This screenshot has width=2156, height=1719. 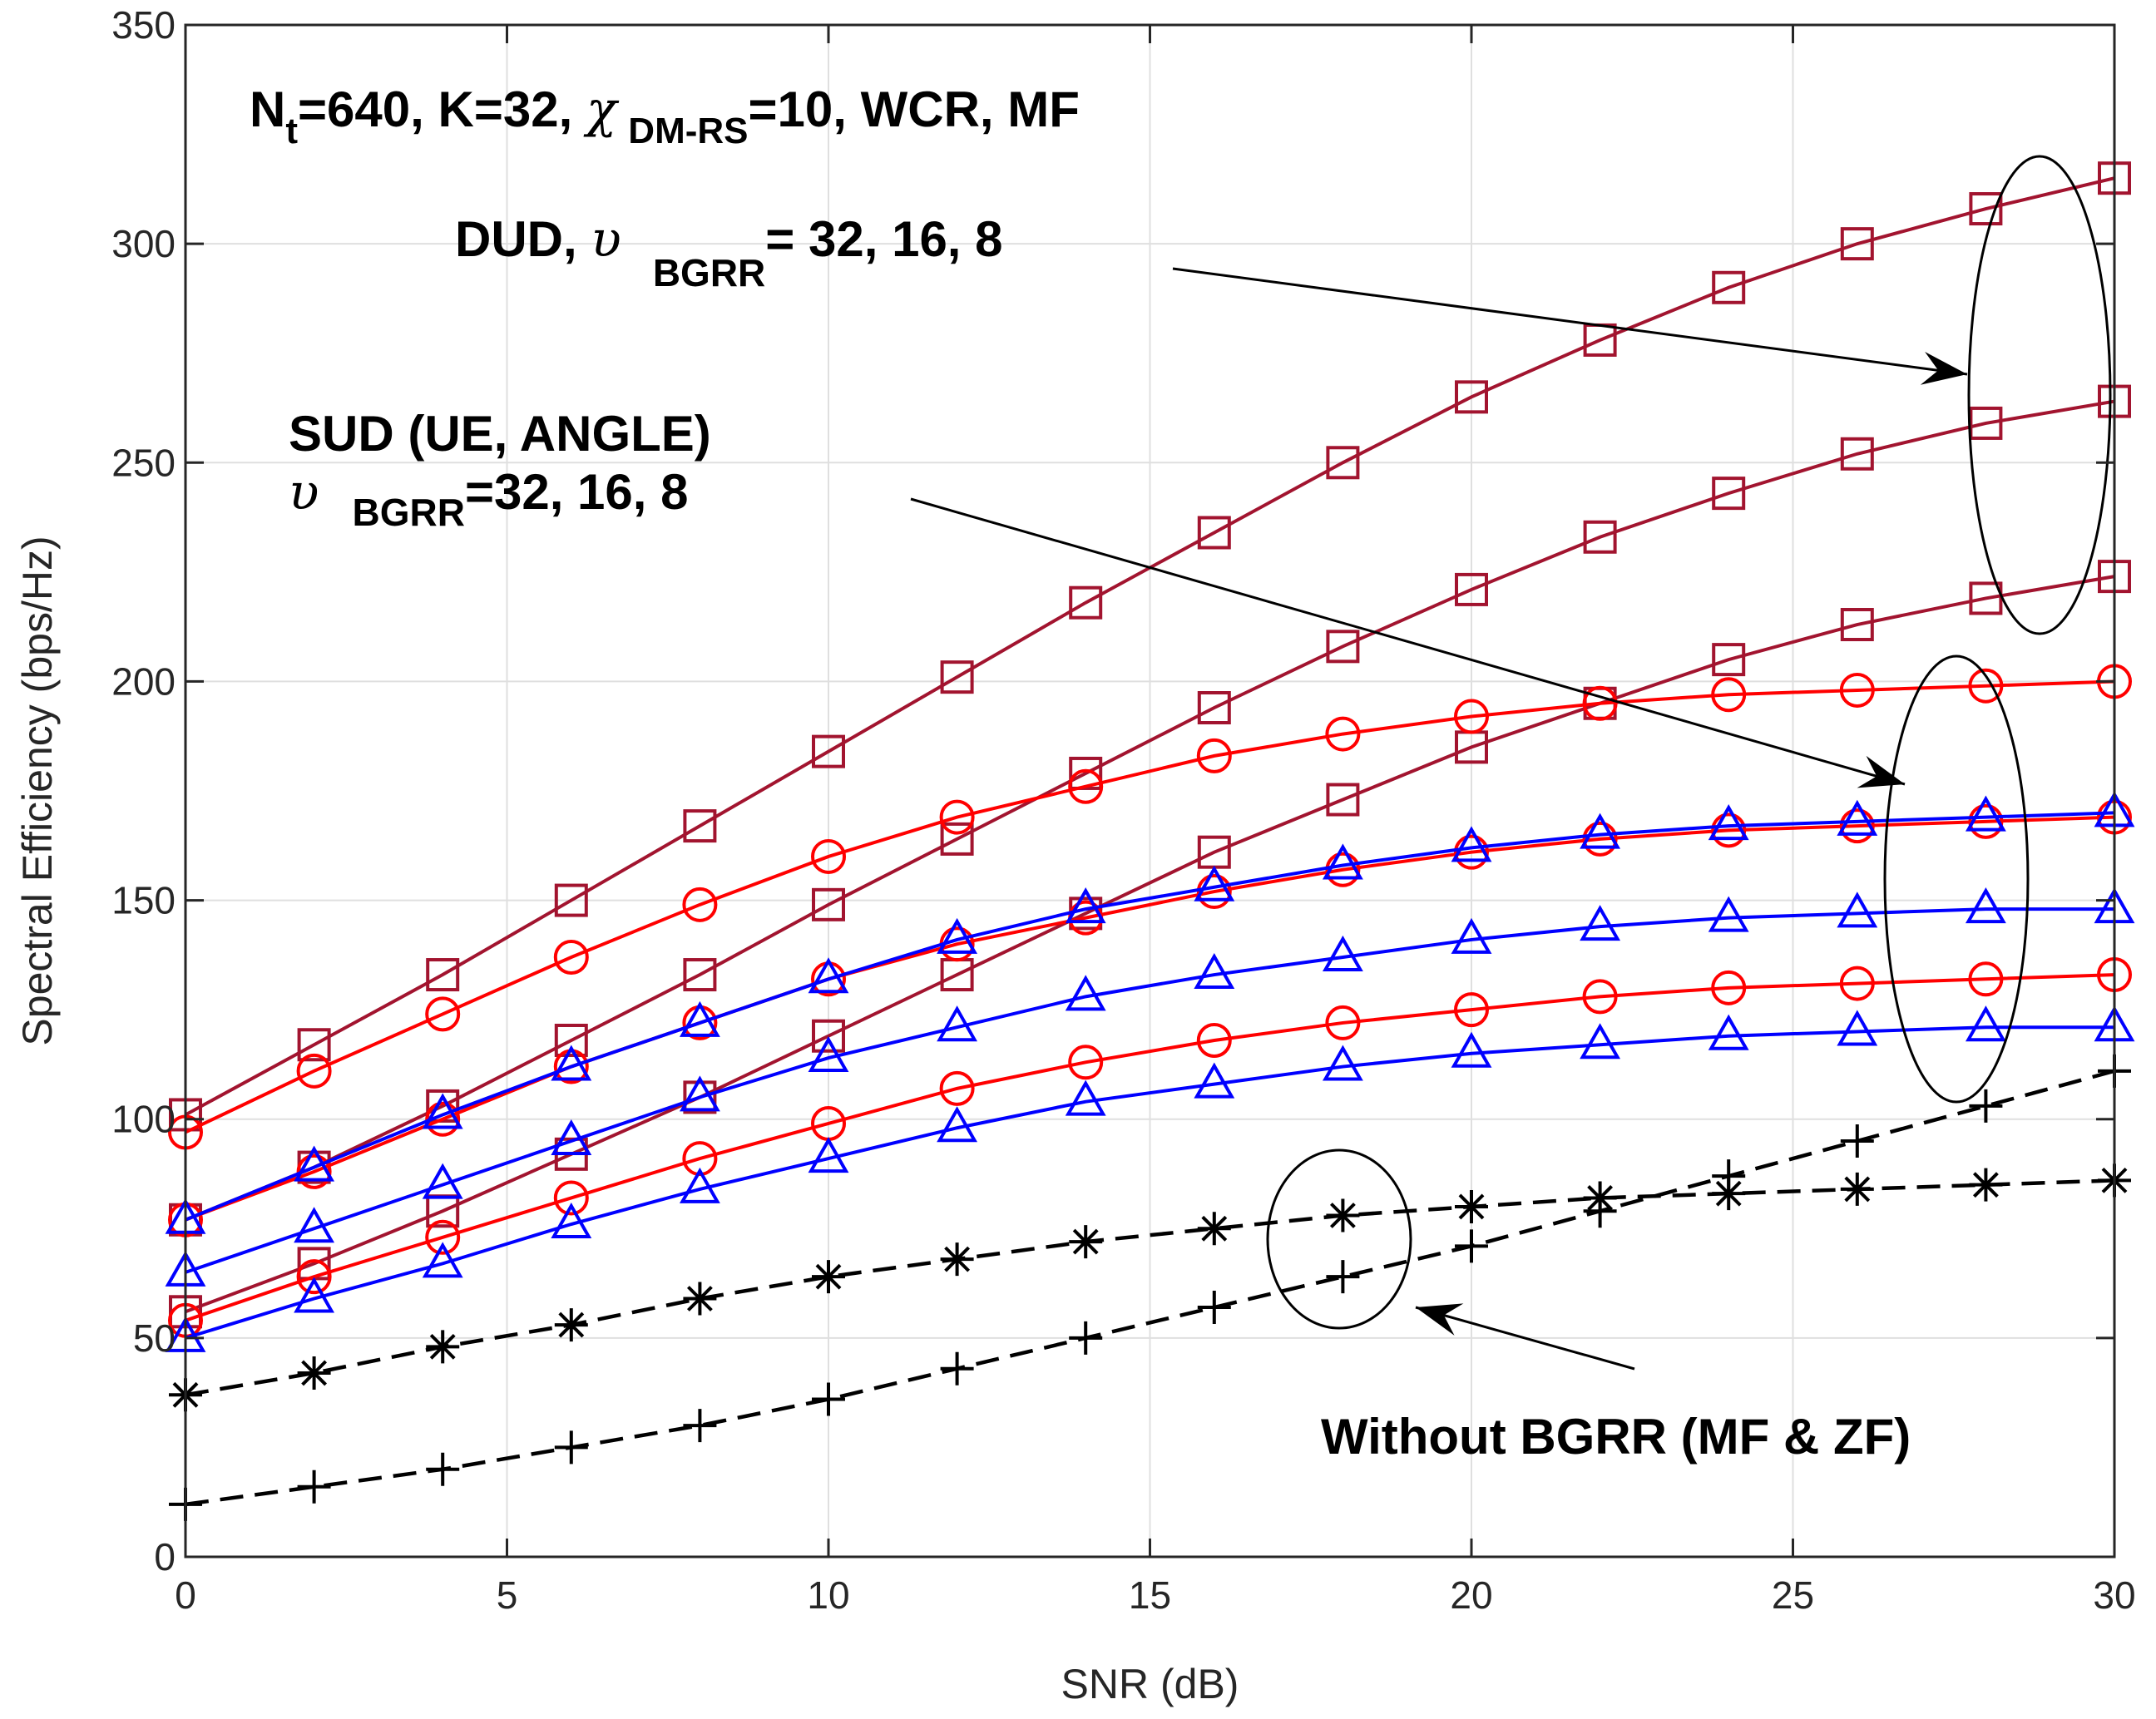 I want to click on series-line, so click(x=1150, y=1288).